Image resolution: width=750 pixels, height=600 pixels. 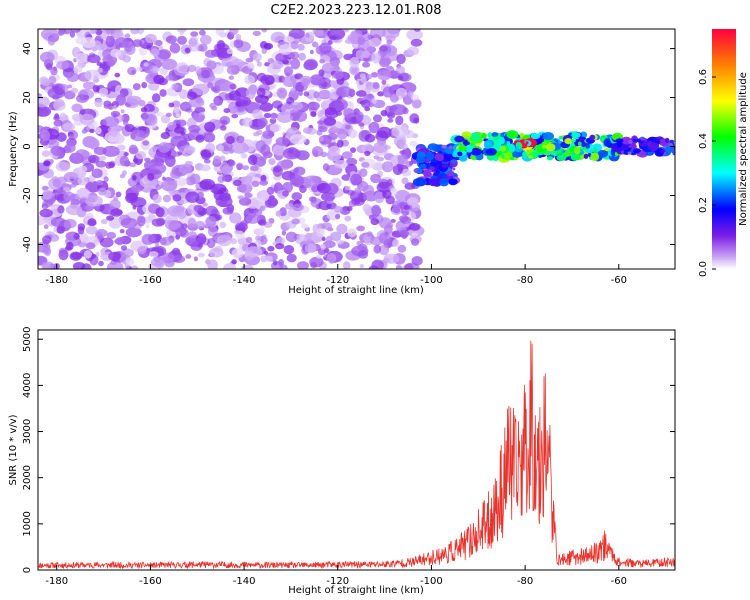 I want to click on x-tick-label: -100, so click(x=431, y=280).